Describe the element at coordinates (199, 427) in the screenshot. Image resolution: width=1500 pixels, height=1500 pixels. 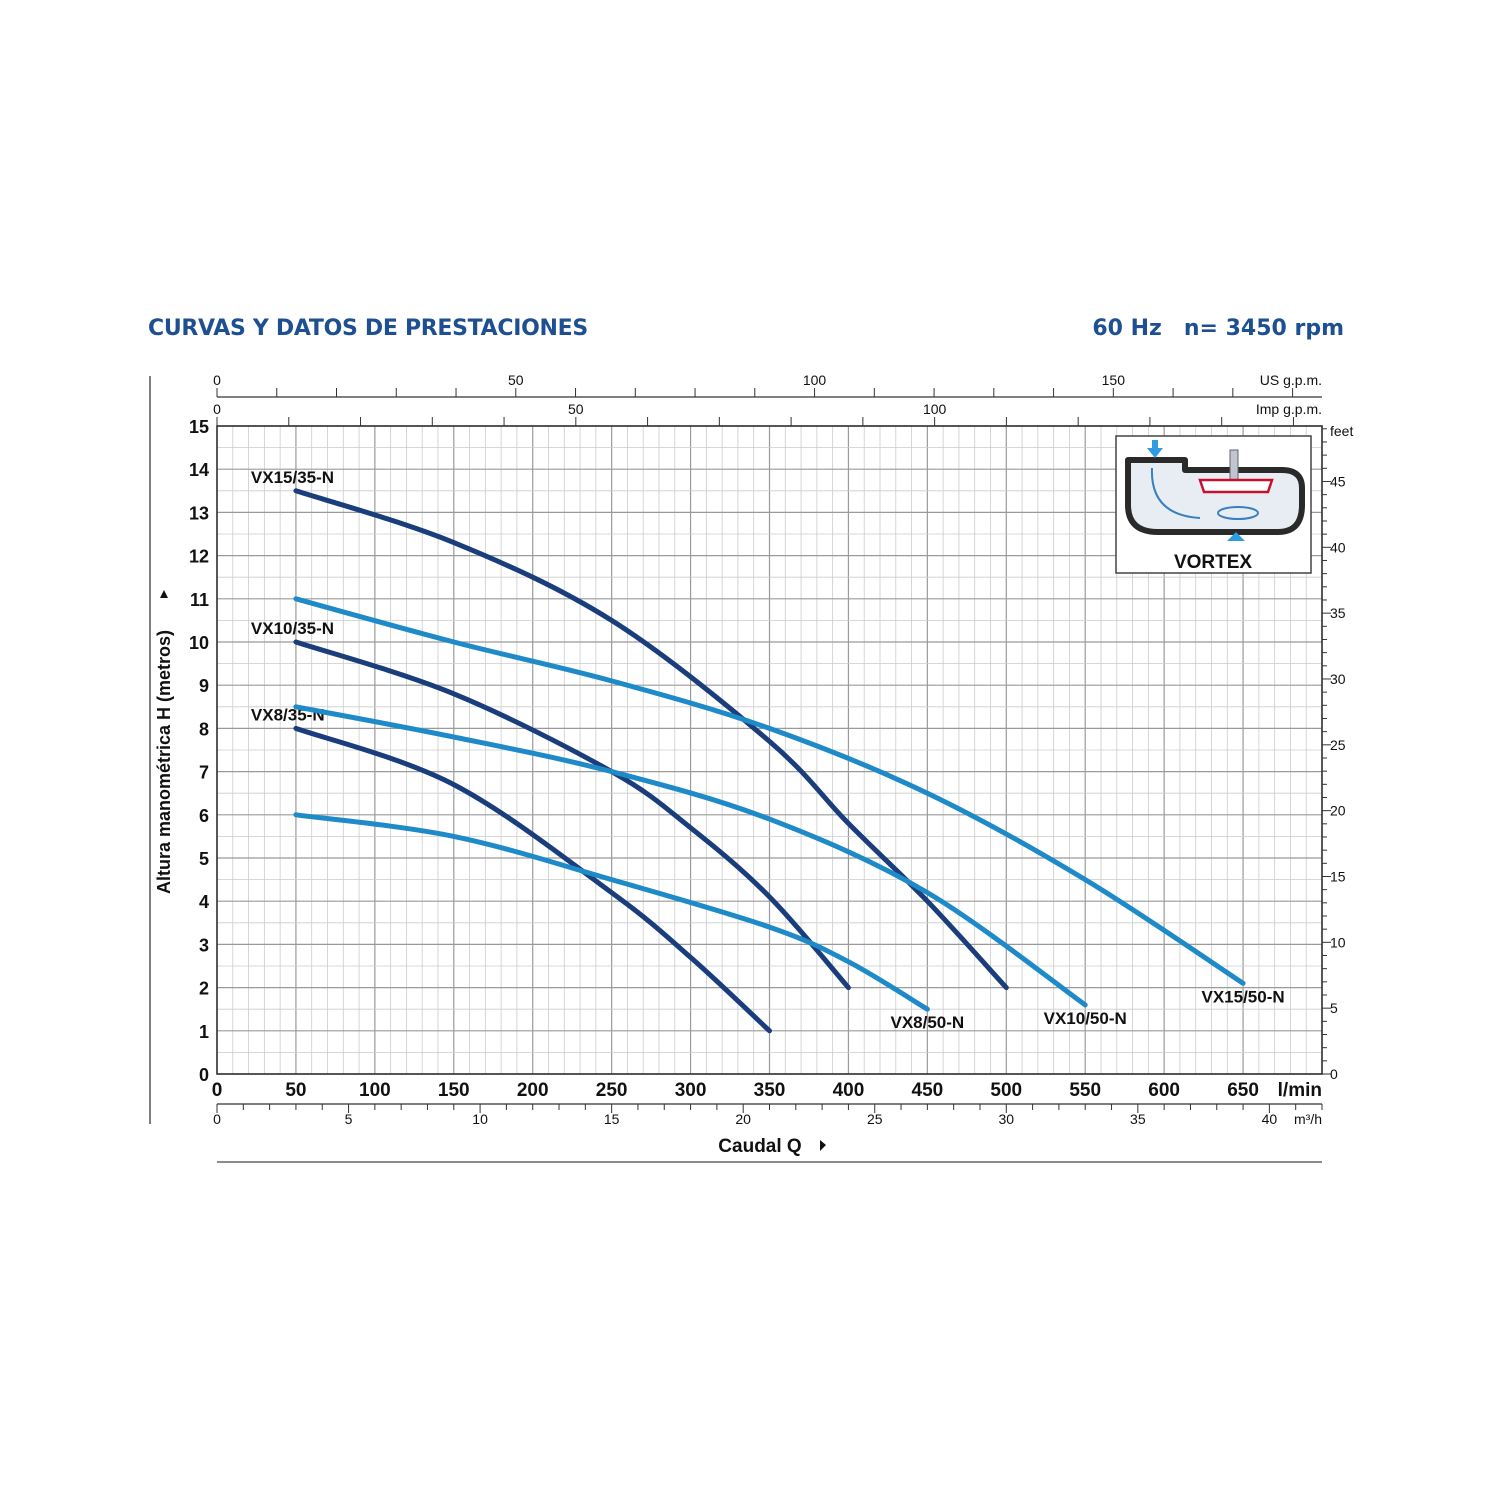
I see `y-tick-label: 15` at that location.